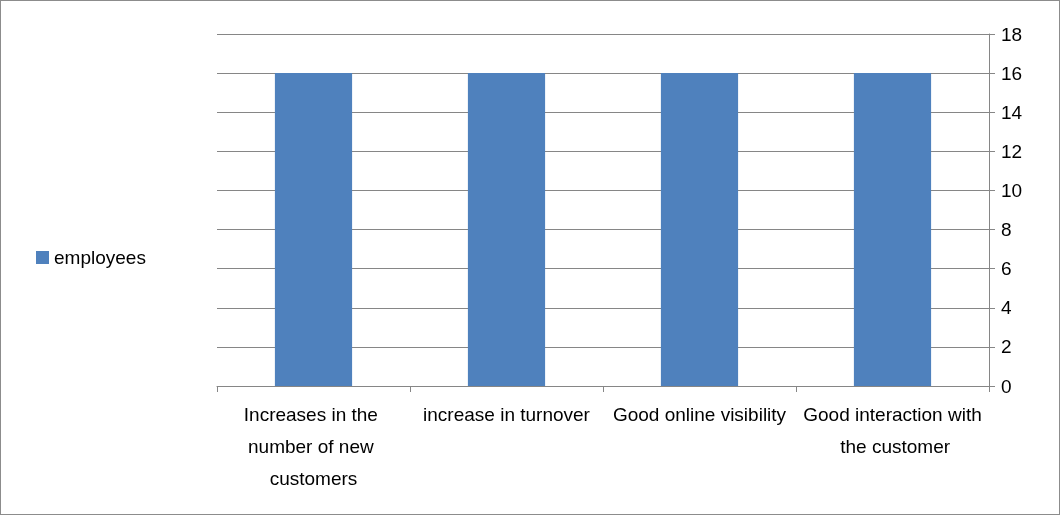 The width and height of the screenshot is (1060, 515). What do you see at coordinates (507, 414) in the screenshot?
I see `x-tick-label: increase in turnover` at bounding box center [507, 414].